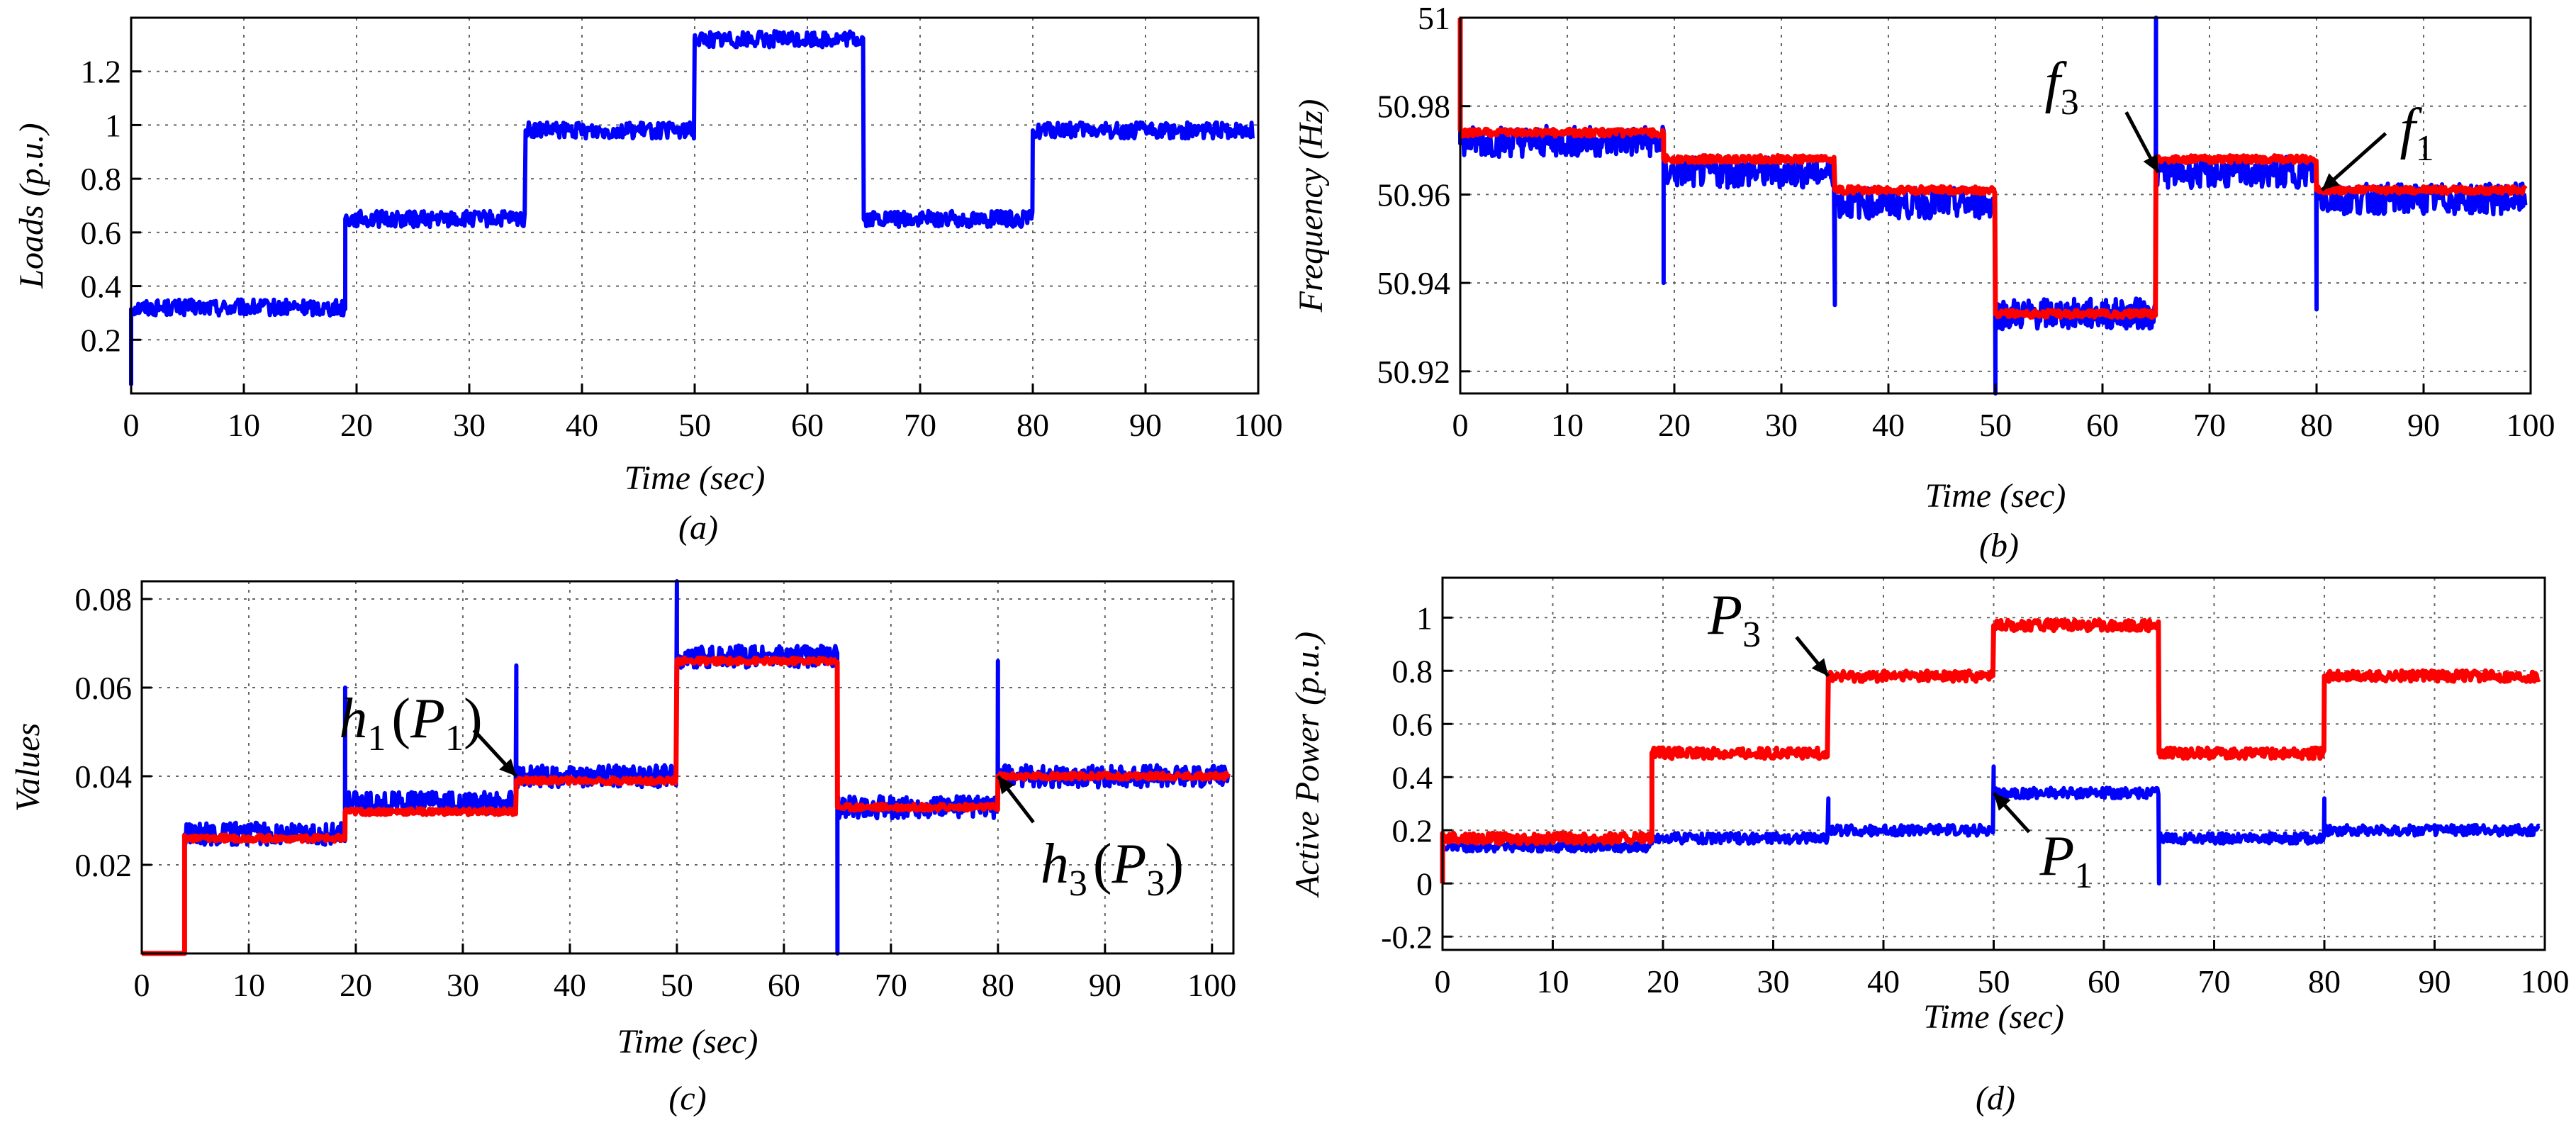 The width and height of the screenshot is (2576, 1125). Describe the element at coordinates (694, 425) in the screenshot. I see `xtick-label-a-5: 50` at that location.